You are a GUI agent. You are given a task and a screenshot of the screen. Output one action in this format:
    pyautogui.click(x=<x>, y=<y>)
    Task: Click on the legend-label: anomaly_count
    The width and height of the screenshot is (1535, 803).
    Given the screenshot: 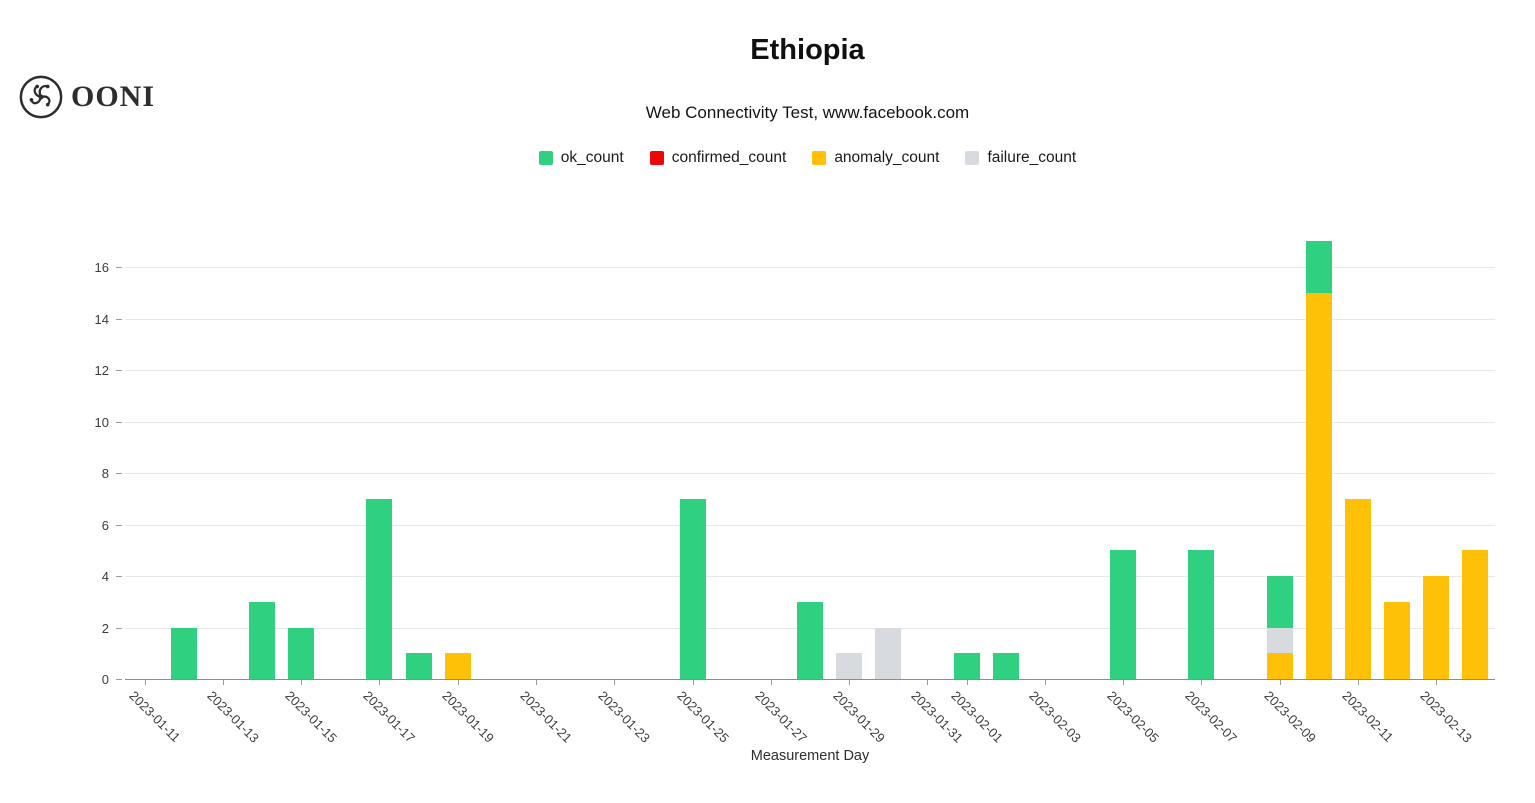 What is the action you would take?
    pyautogui.click(x=887, y=157)
    